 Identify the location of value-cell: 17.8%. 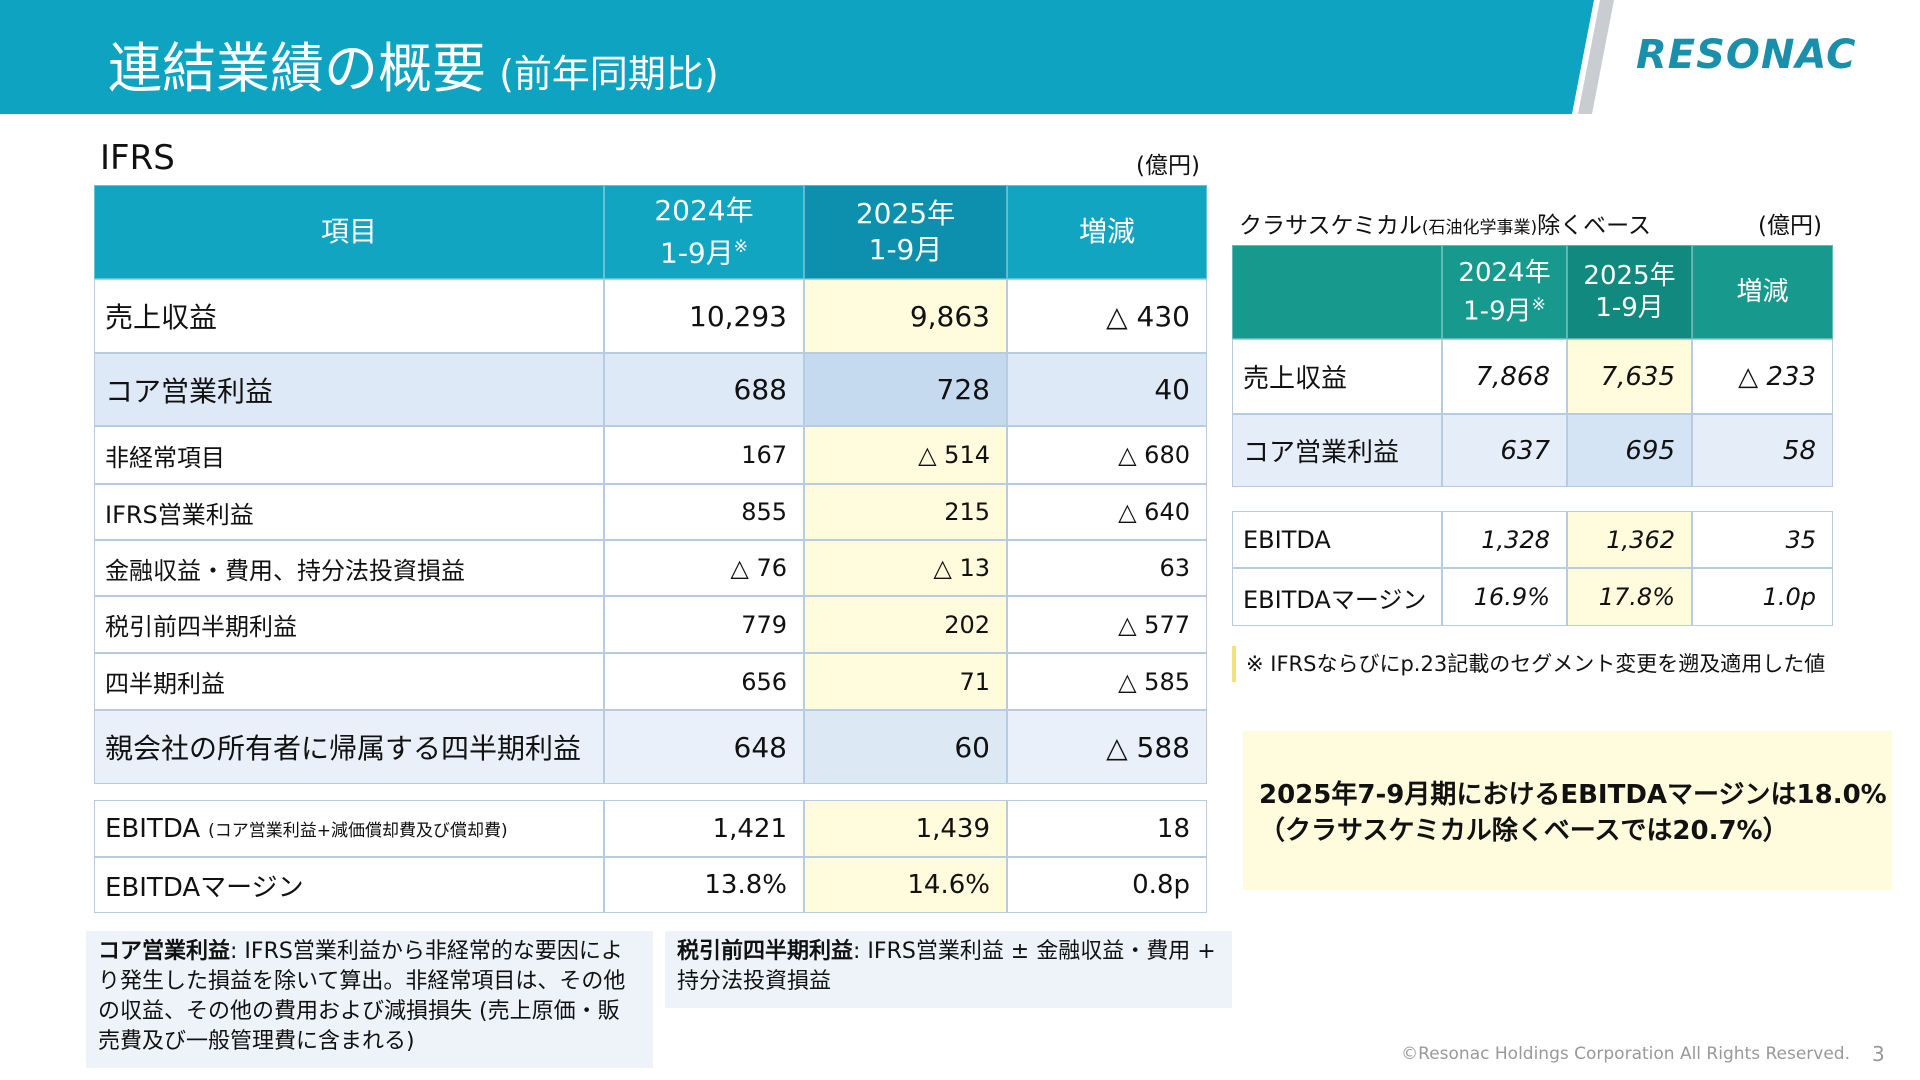
(1629, 597).